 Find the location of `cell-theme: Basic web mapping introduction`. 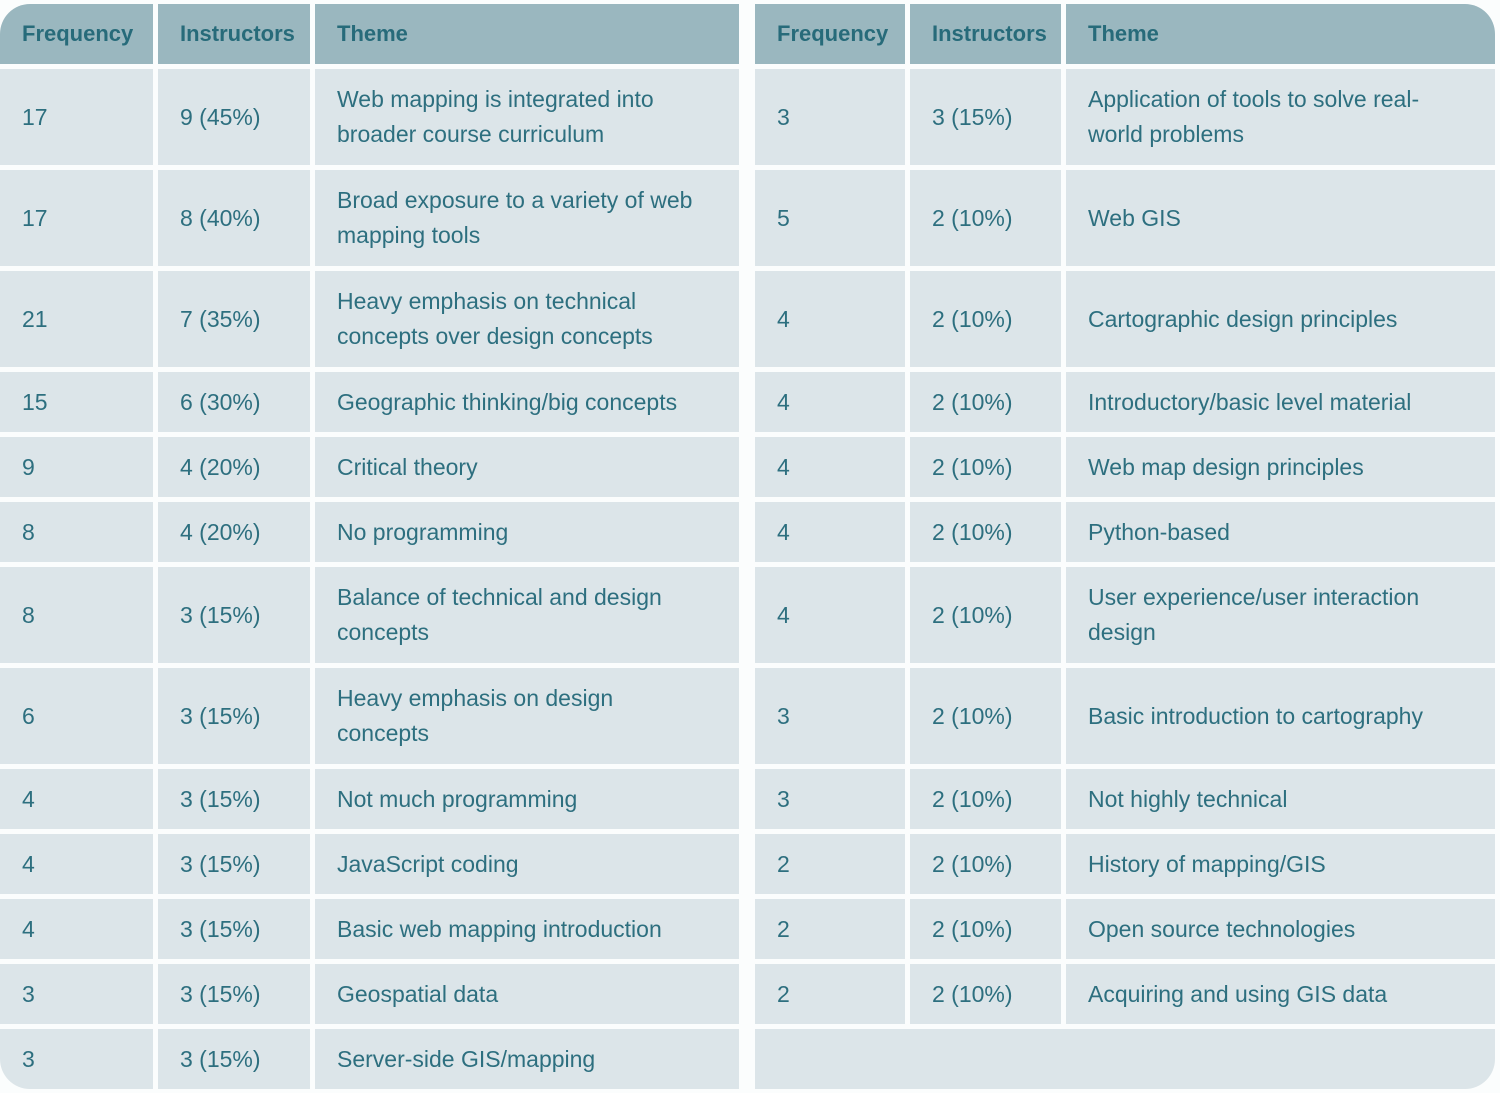

cell-theme: Basic web mapping introduction is located at coordinates (527, 929).